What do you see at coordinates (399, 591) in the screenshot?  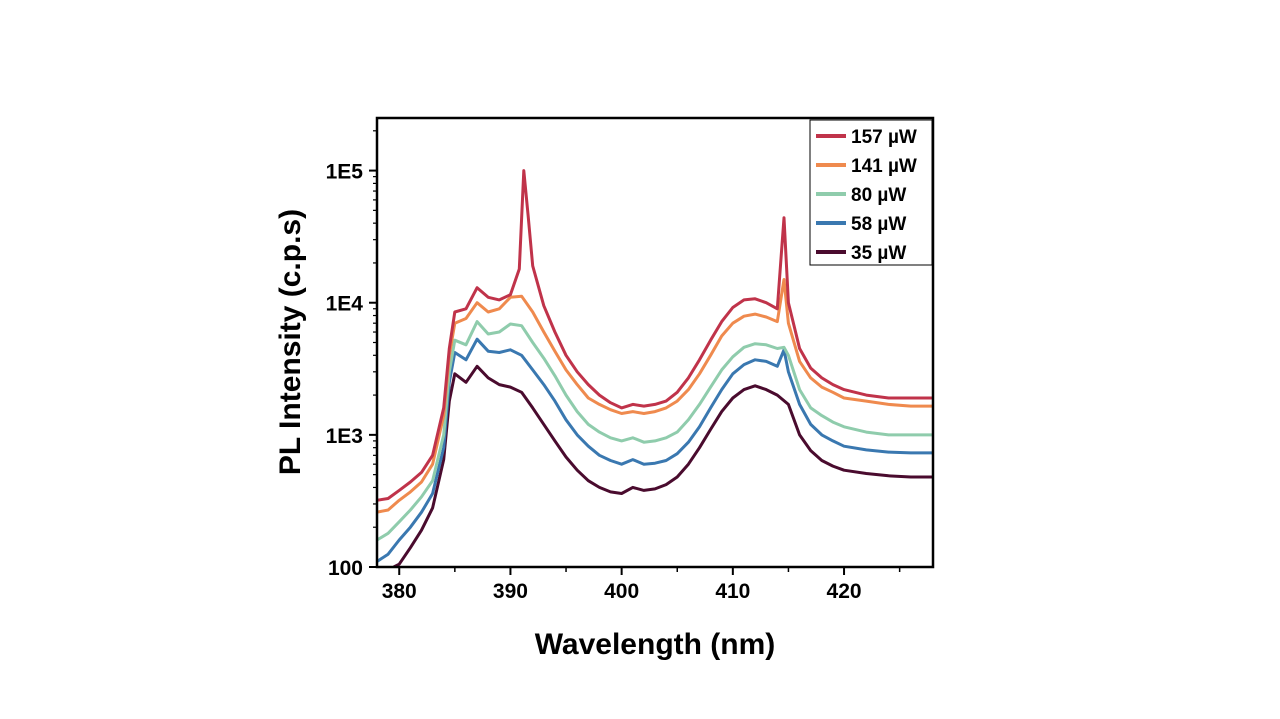 I see `x-tick-label: 380` at bounding box center [399, 591].